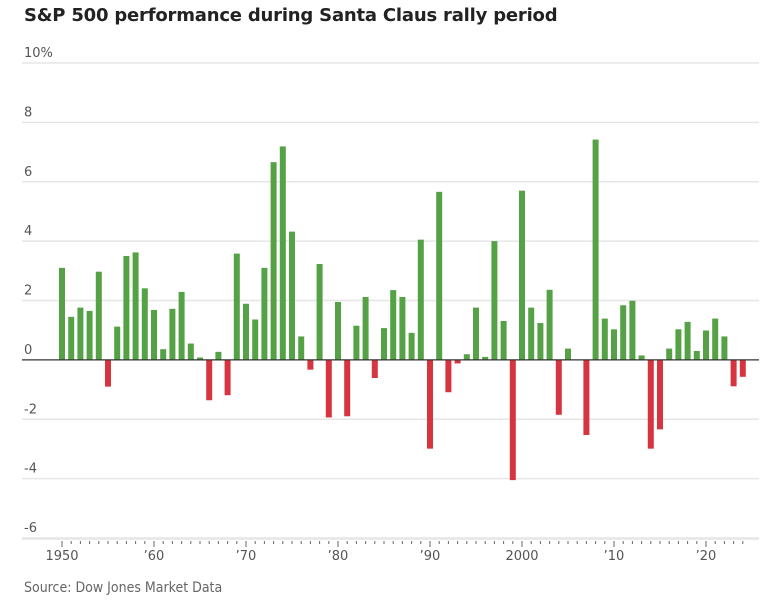 The height and width of the screenshot is (602, 770). Describe the element at coordinates (62, 313) in the screenshot. I see `bar-1950` at that location.